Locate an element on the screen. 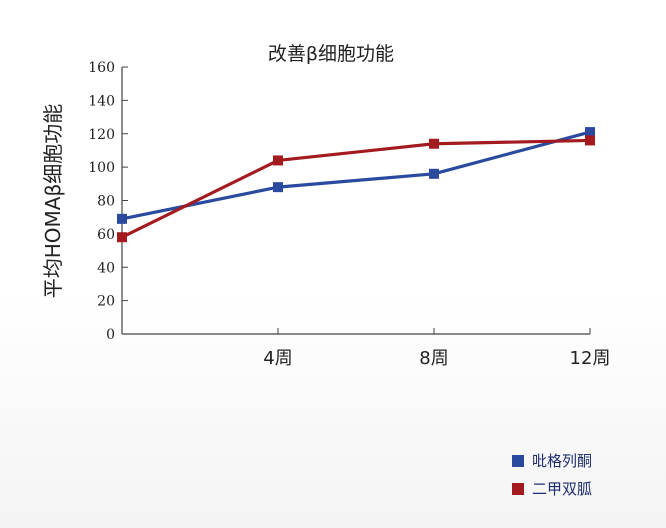 The width and height of the screenshot is (666, 528). y-tick-label: 40 is located at coordinates (106, 268).